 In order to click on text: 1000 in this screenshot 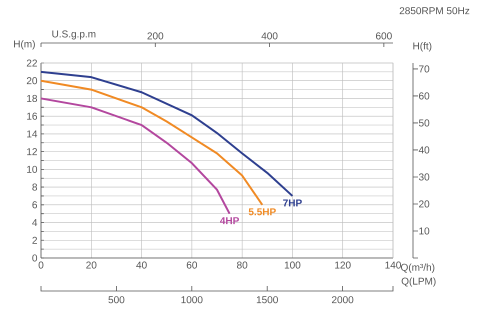, I will do `click(192, 300)`.